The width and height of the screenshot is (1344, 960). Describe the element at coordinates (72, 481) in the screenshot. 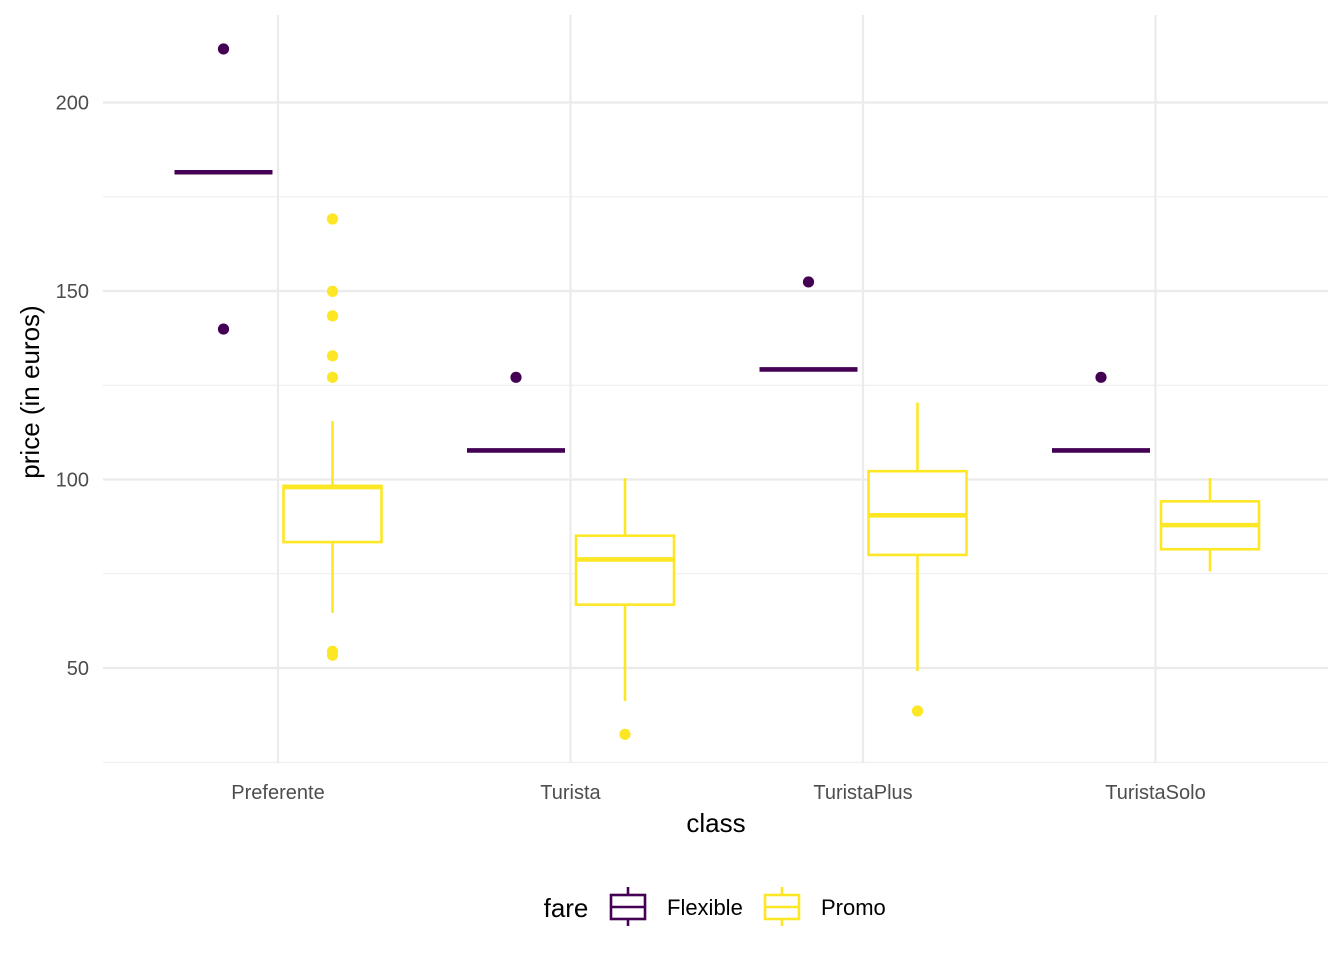

I see `y-tick-label: 100` at that location.